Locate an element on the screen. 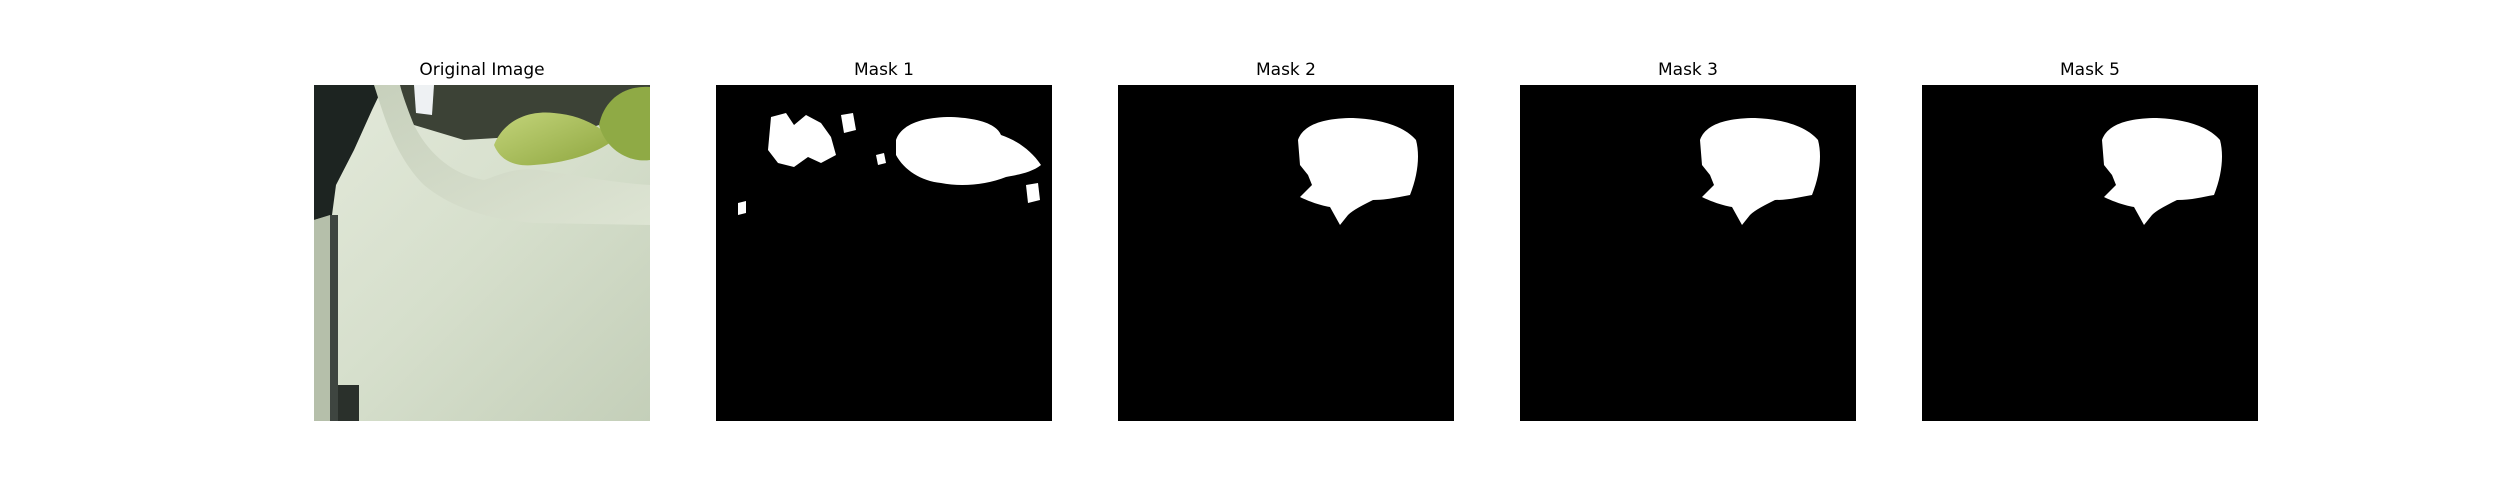 This screenshot has height=500, width=2500. panel-mask-3: Mask 3 is located at coordinates (1688, 250).